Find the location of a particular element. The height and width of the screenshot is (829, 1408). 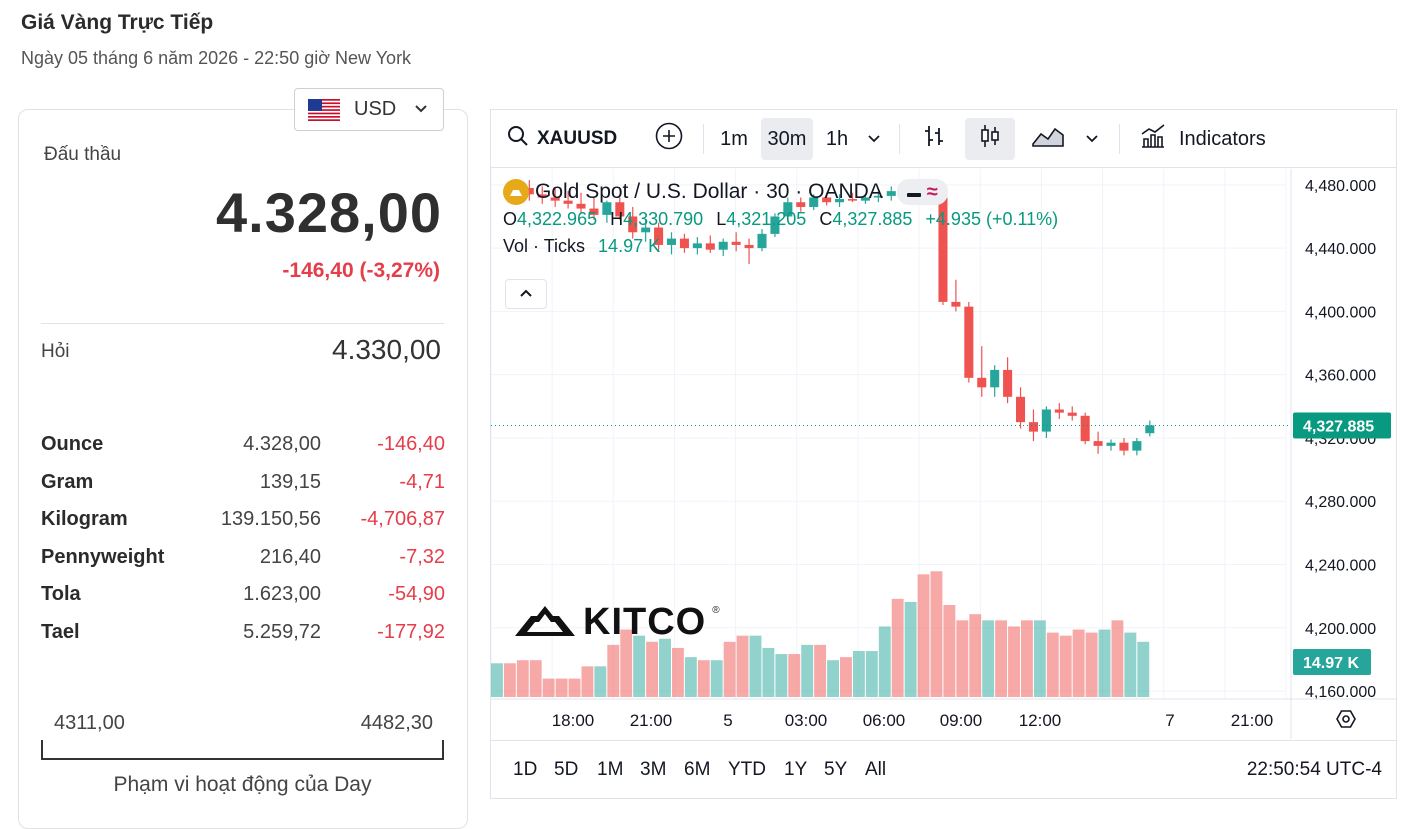

chevron-down-icon is located at coordinates (874, 139).